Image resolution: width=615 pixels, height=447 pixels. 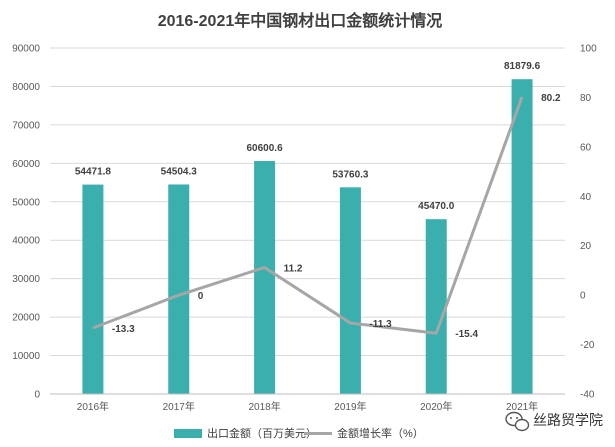 I want to click on bar-value-label: 60600.6, so click(x=265, y=148).